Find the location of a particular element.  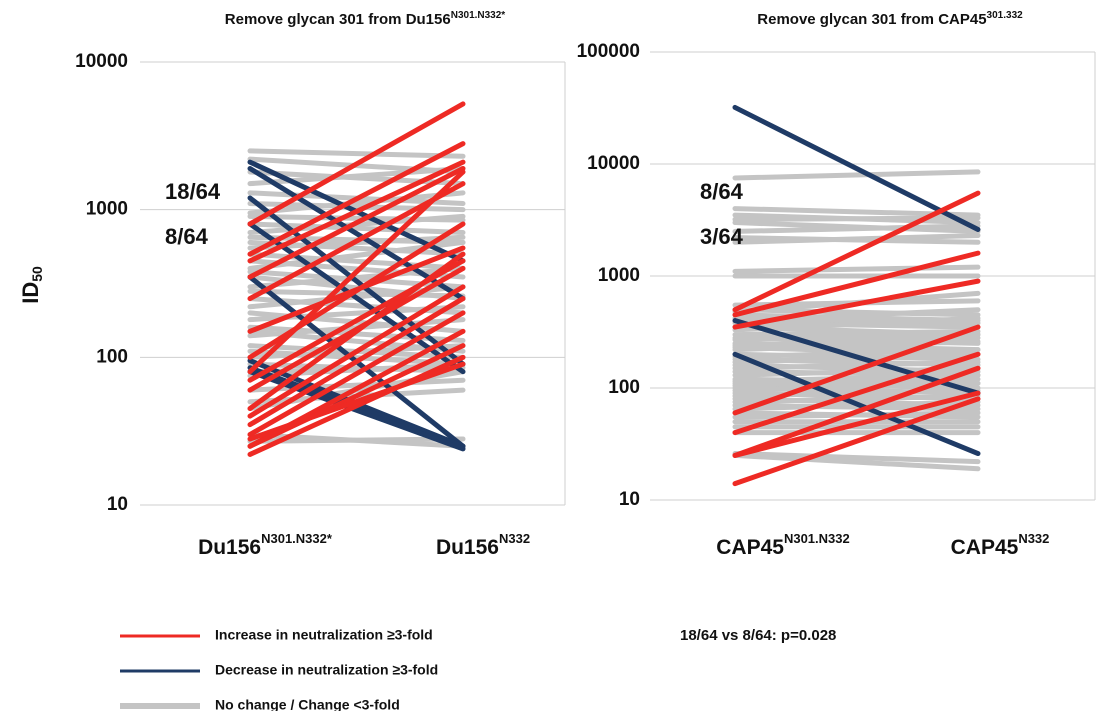

chart-title: Remove glycan 301 from Du156N301.N332* is located at coordinates (365, 19).